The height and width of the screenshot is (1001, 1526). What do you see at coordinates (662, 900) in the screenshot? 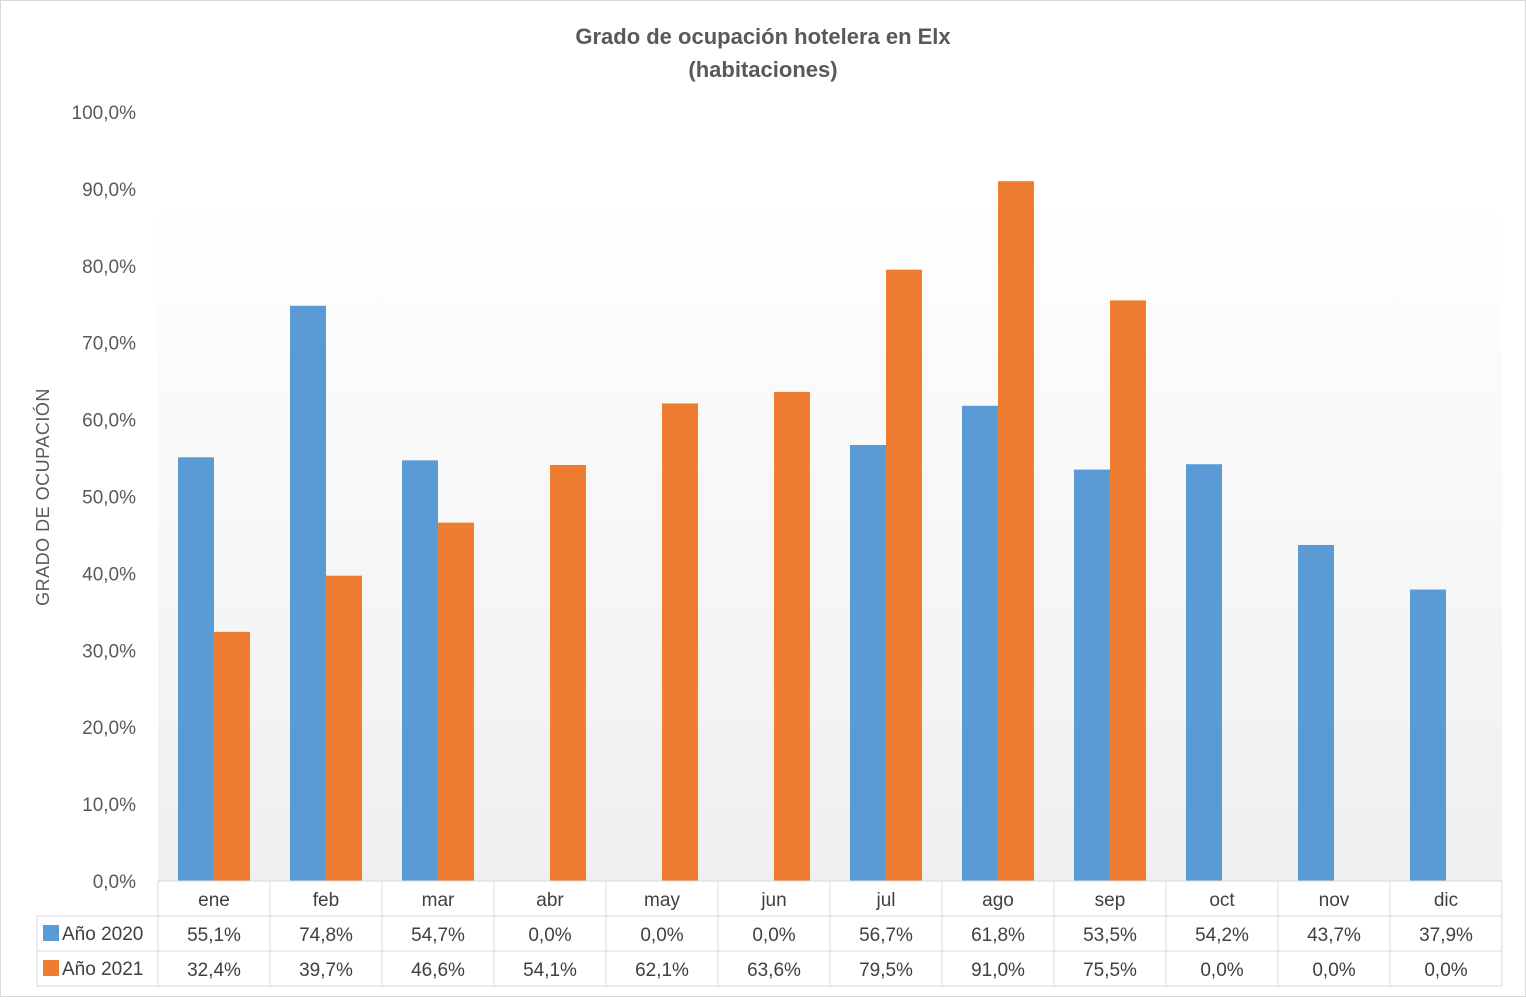
I see `x-category-label: may` at bounding box center [662, 900].